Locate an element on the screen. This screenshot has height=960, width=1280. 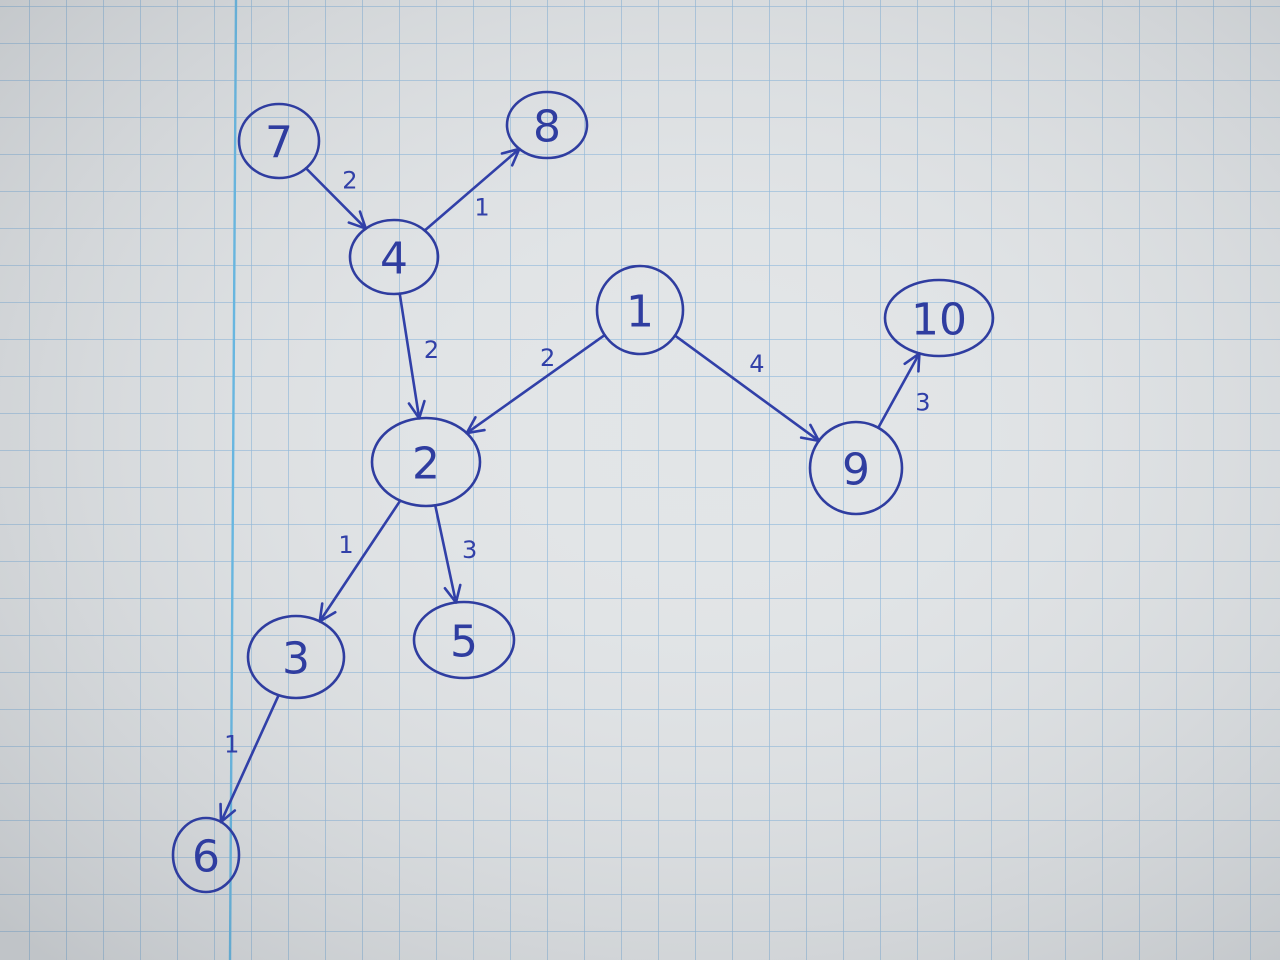
node-5: 5 is located at coordinates (464, 640).